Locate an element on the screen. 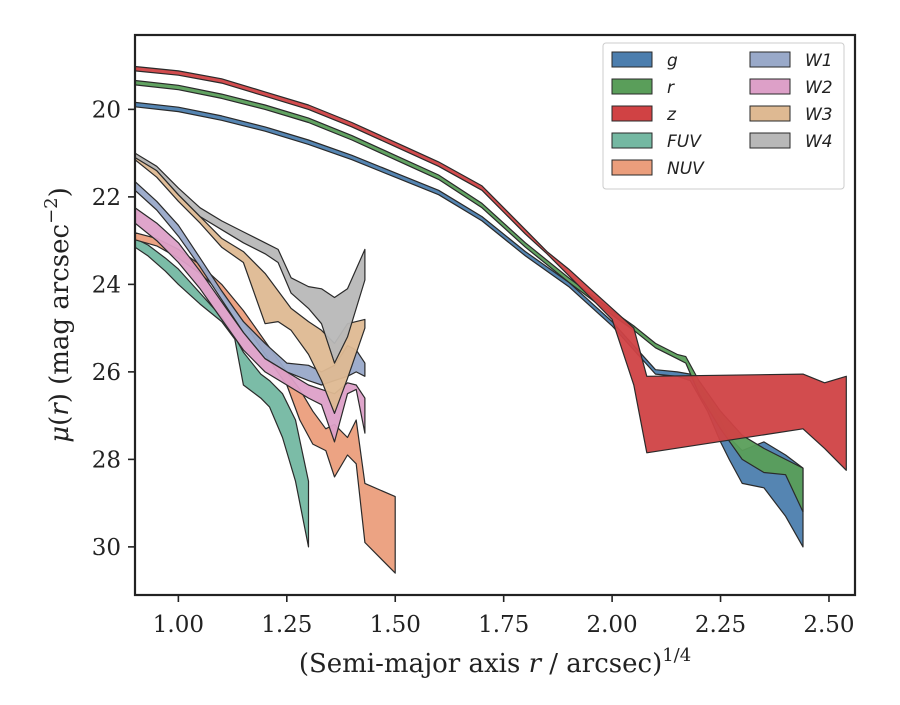  x-tick-label: 1.25 is located at coordinates (286, 625).